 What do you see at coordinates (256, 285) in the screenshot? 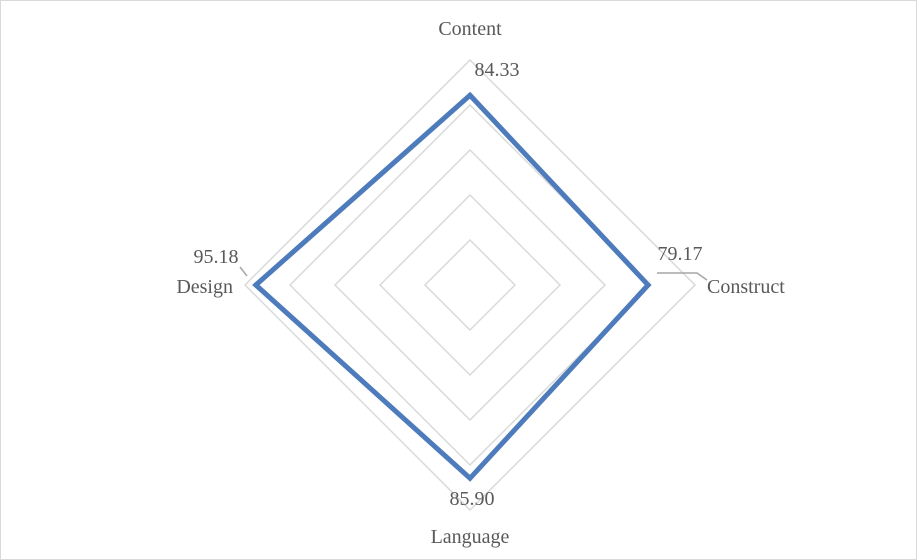
I see `data-point-design` at bounding box center [256, 285].